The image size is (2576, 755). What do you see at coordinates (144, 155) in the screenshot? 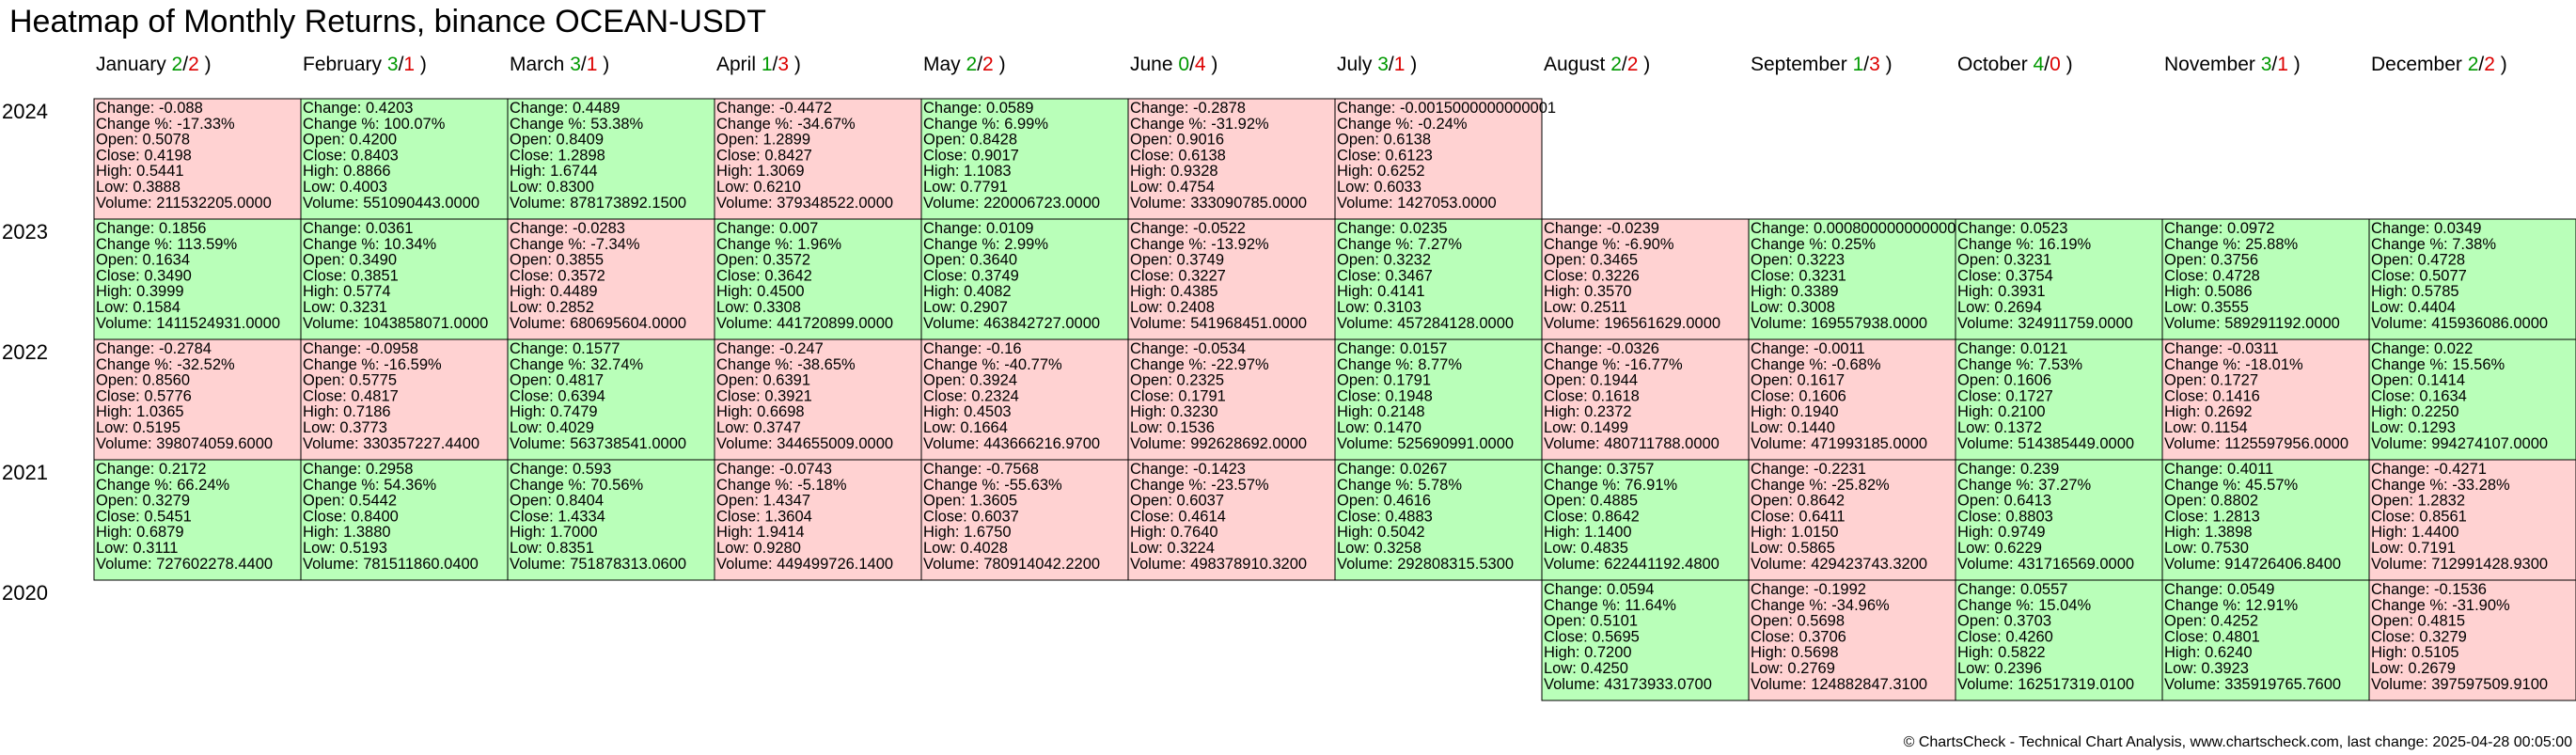
I see `cell-close-label: Close: 0.4198` at bounding box center [144, 155].